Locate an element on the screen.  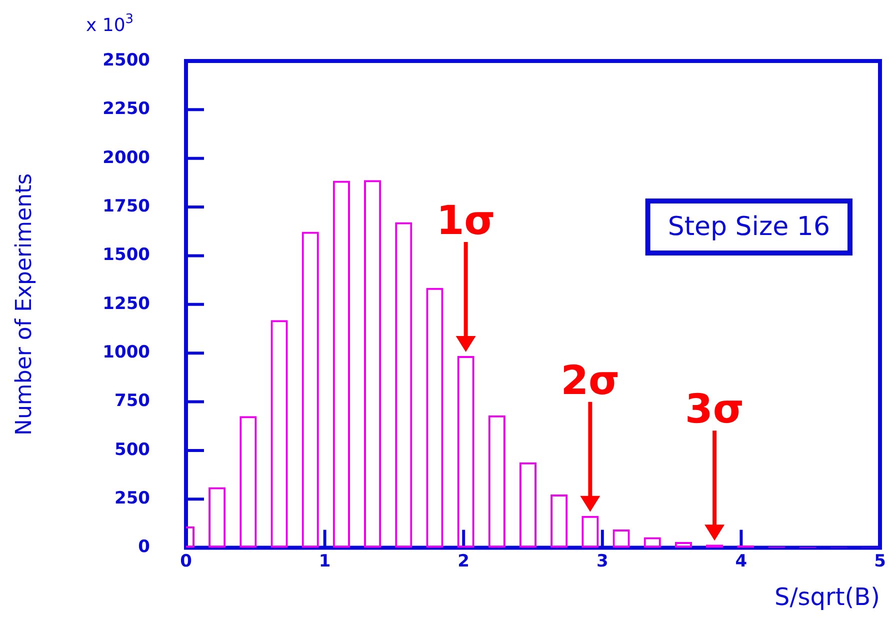
y-tick-label: 250 is located at coordinates (132, 498).